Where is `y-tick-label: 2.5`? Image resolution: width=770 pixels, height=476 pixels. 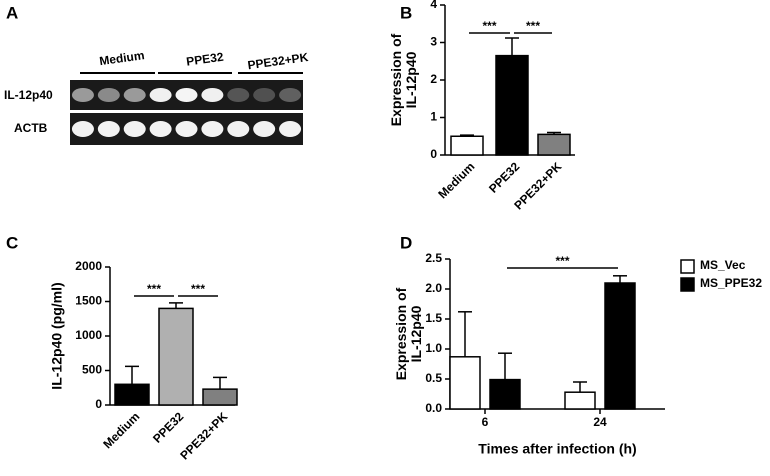 y-tick-label: 2.5 is located at coordinates (433, 258).